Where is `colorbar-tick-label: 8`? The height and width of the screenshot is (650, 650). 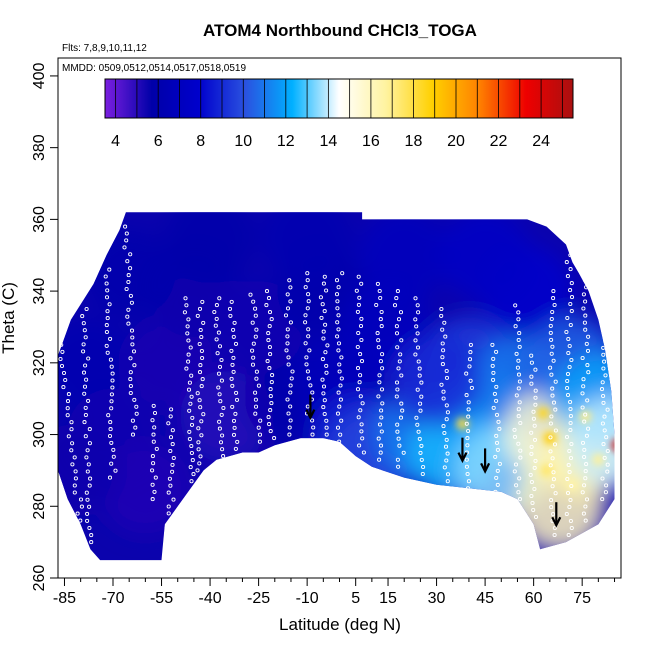
colorbar-tick-label: 8 is located at coordinates (200, 141).